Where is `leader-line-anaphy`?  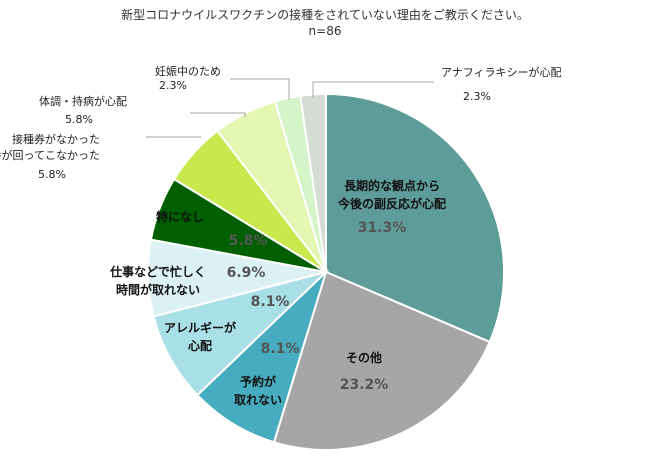 leader-line-anaphy is located at coordinates (373, 89).